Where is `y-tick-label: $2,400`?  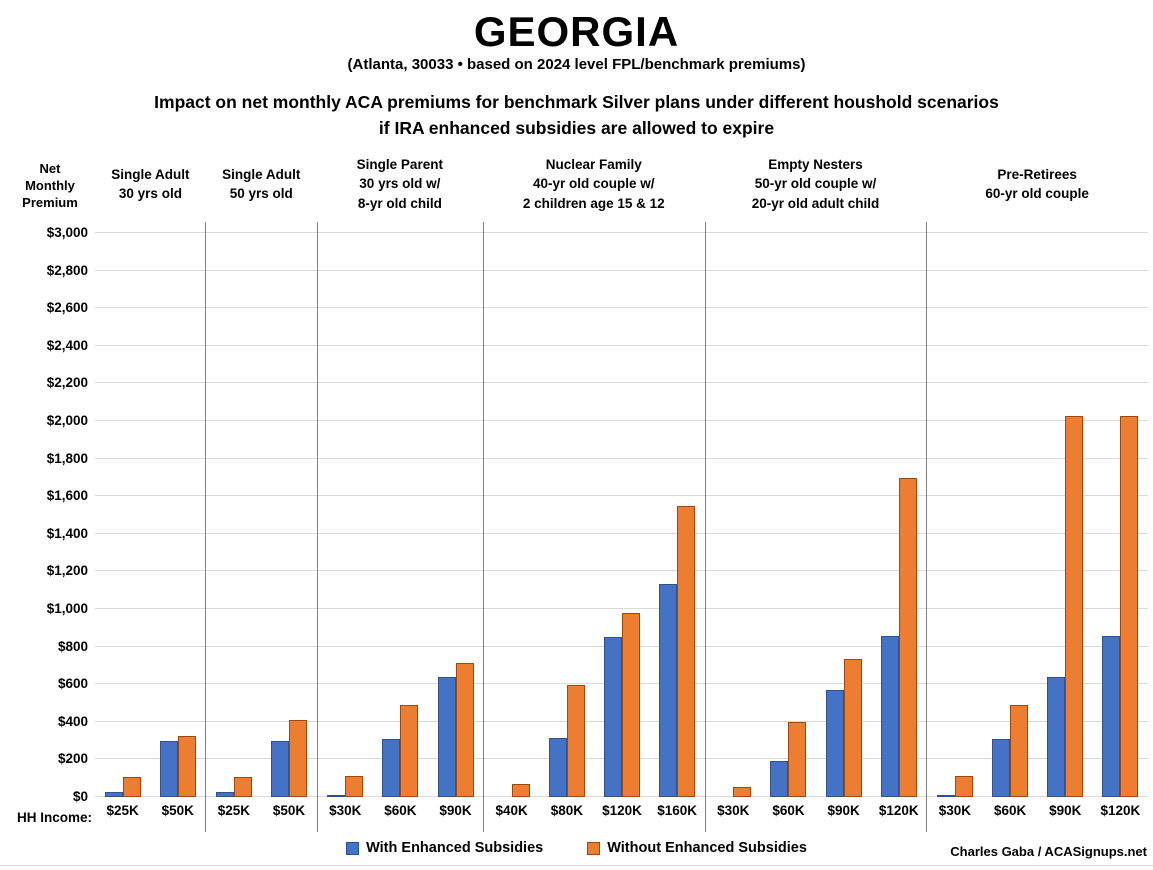 y-tick-label: $2,400 is located at coordinates (67, 345).